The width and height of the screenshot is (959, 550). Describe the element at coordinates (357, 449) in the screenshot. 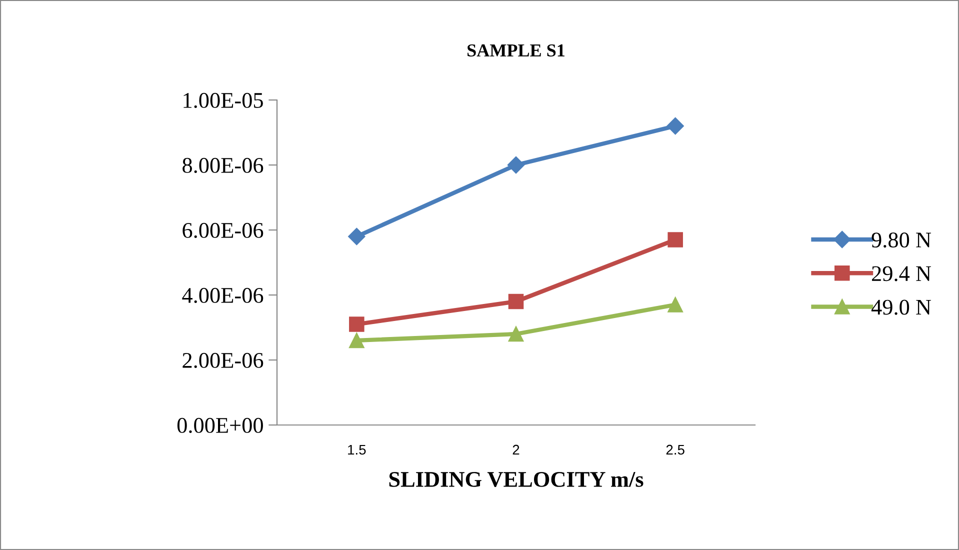

I see `x-tick-label: 1.5` at that location.